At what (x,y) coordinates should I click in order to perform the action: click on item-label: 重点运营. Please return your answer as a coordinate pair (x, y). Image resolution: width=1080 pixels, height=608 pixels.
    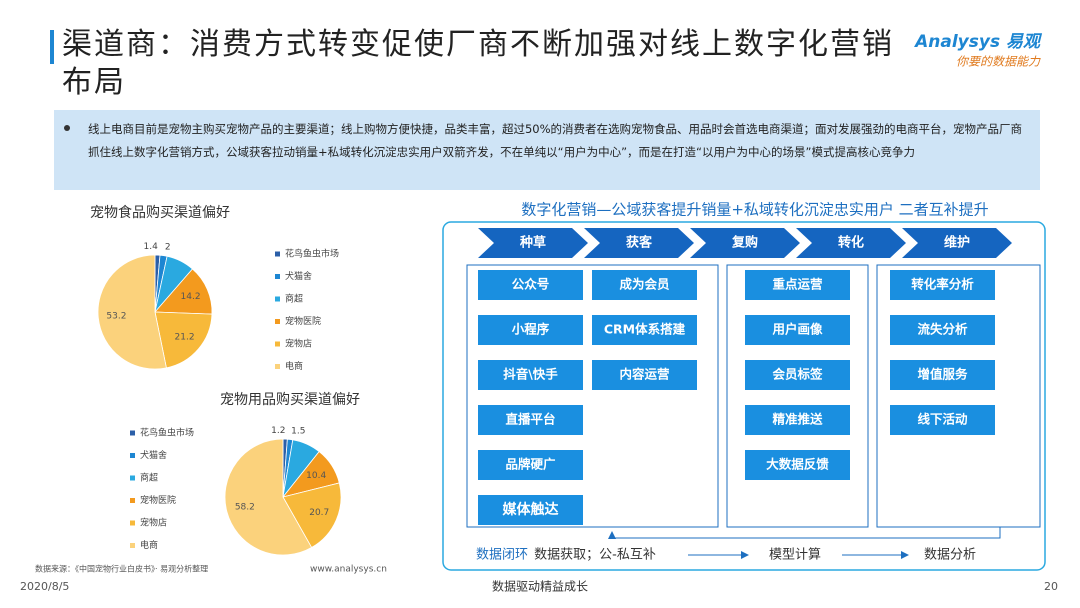
    Looking at the image, I should click on (797, 284).